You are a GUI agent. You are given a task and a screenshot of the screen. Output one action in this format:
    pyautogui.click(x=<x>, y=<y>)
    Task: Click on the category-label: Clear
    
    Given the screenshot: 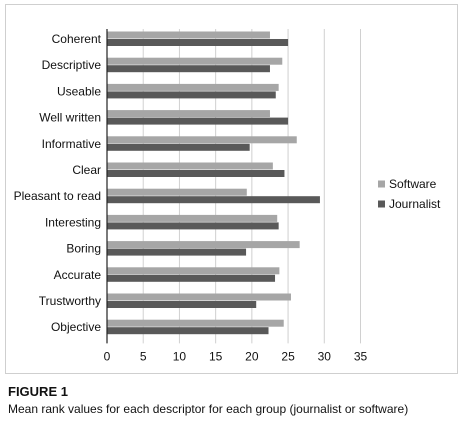 What is the action you would take?
    pyautogui.click(x=86, y=170)
    